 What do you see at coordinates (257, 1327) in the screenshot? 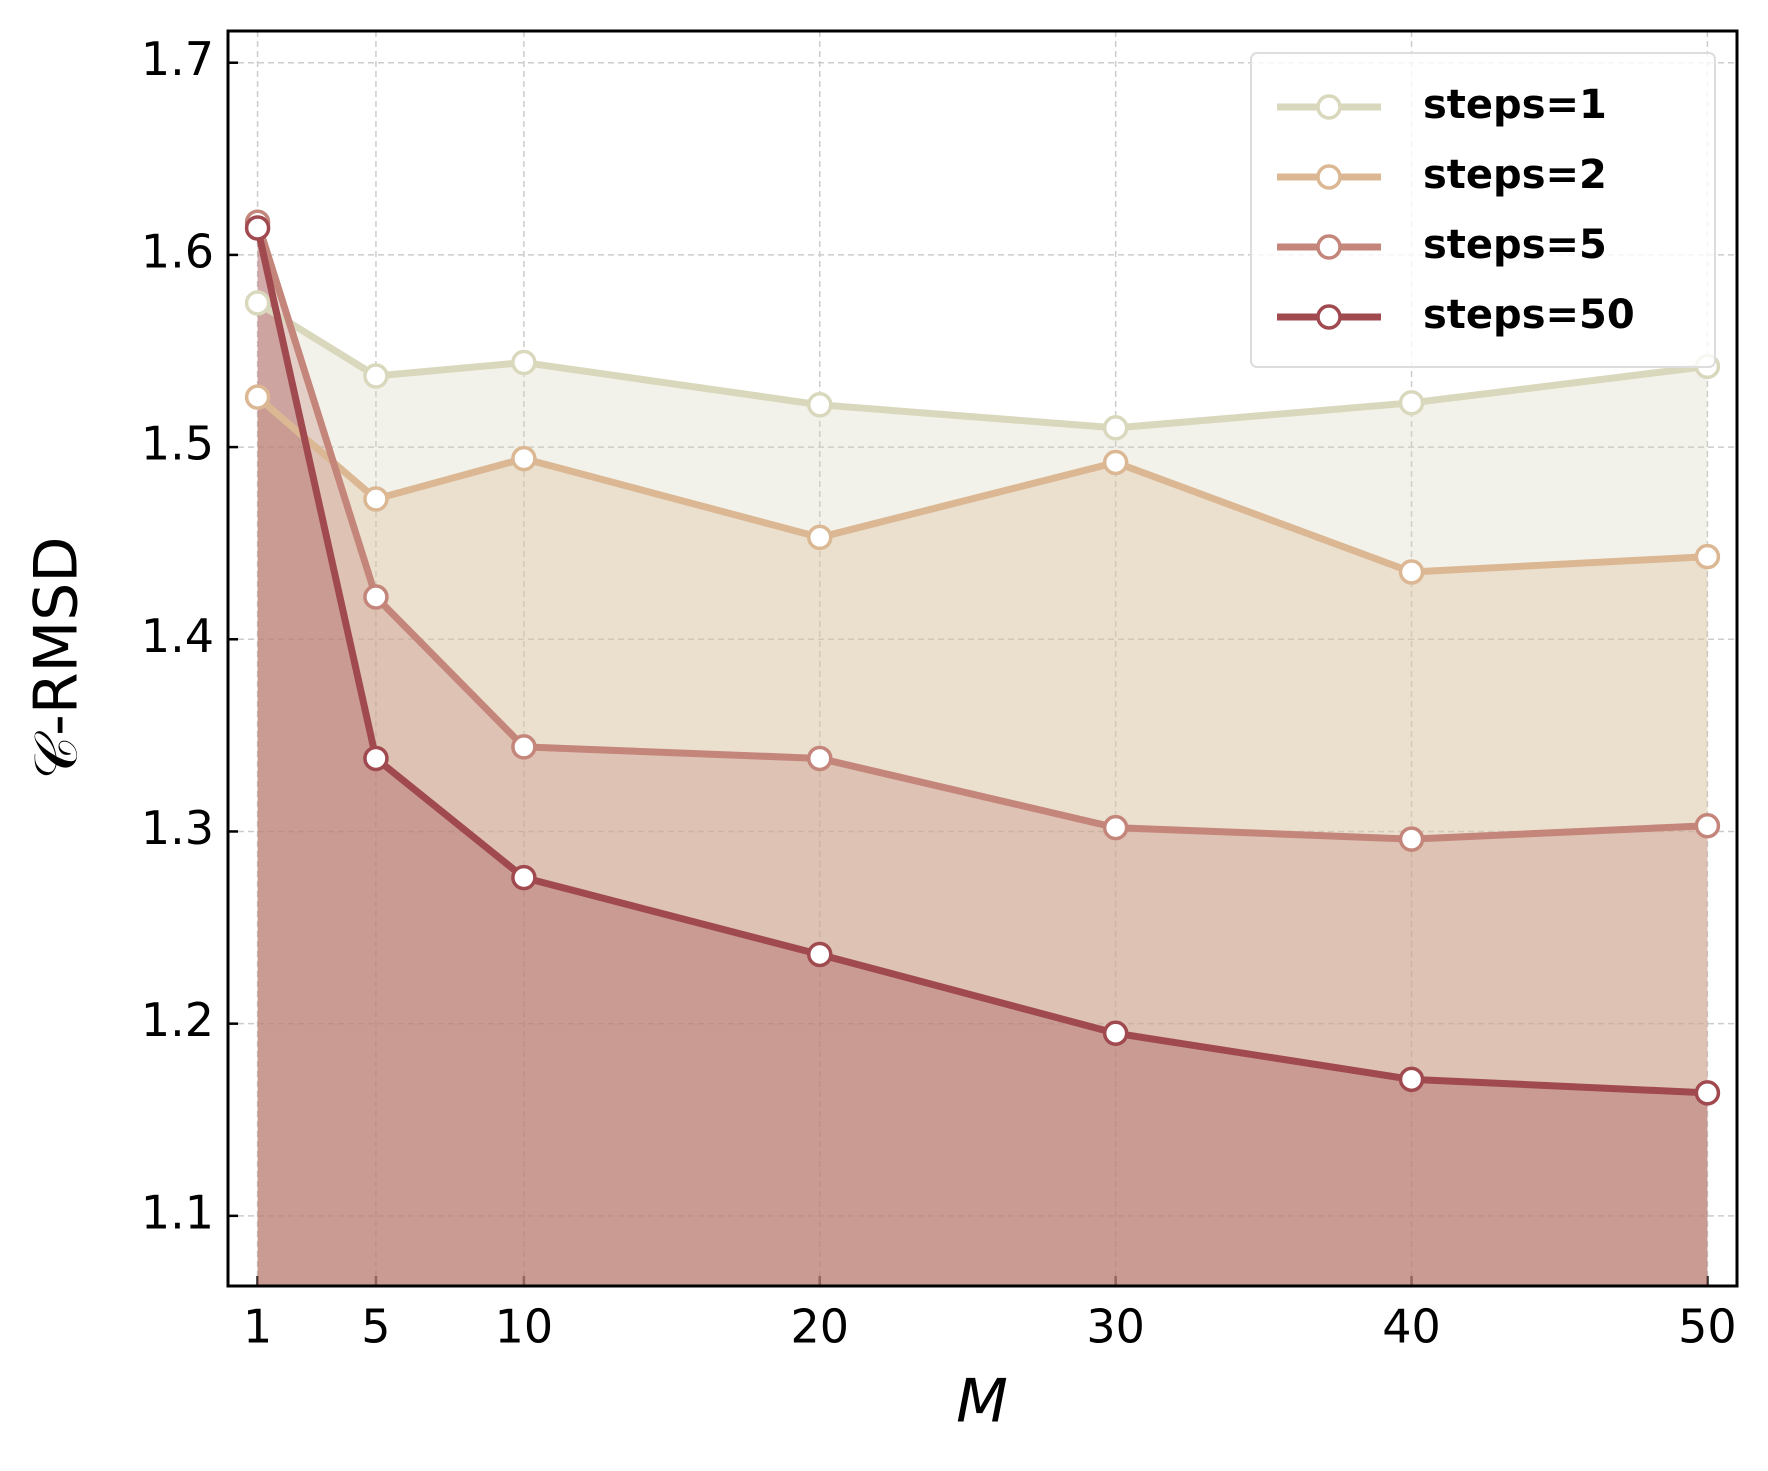
I see `x-tick-label: 1` at bounding box center [257, 1327].